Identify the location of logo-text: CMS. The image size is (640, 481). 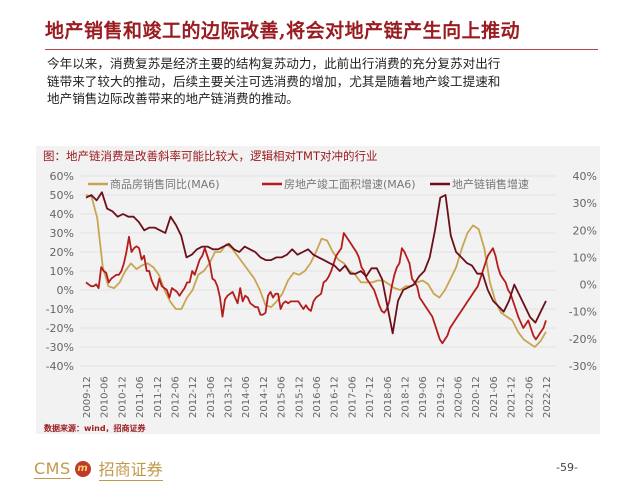
(52, 468).